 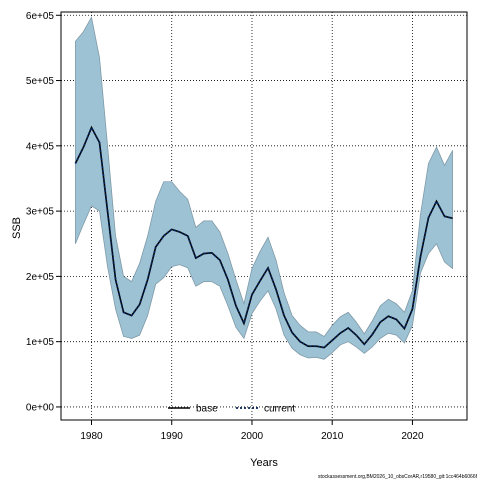 I want to click on x-tick-label: 2020, so click(x=412, y=436).